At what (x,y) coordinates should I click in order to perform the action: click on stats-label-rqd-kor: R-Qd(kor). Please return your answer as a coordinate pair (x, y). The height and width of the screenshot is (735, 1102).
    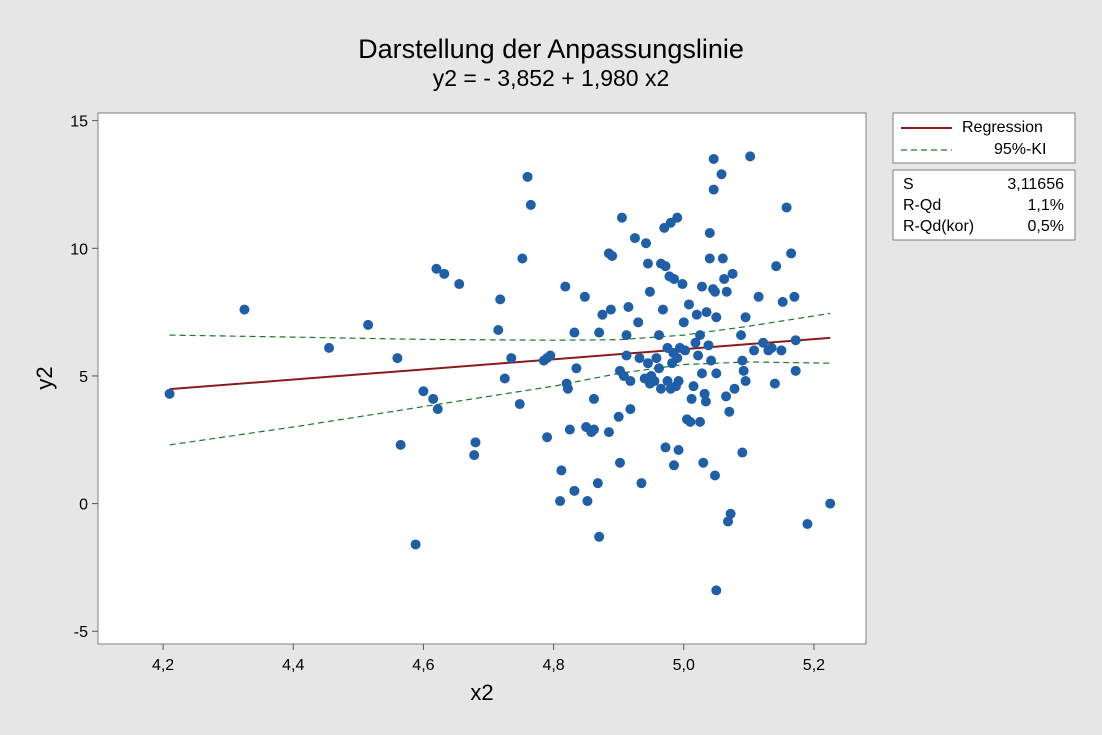
    Looking at the image, I should click on (938, 226).